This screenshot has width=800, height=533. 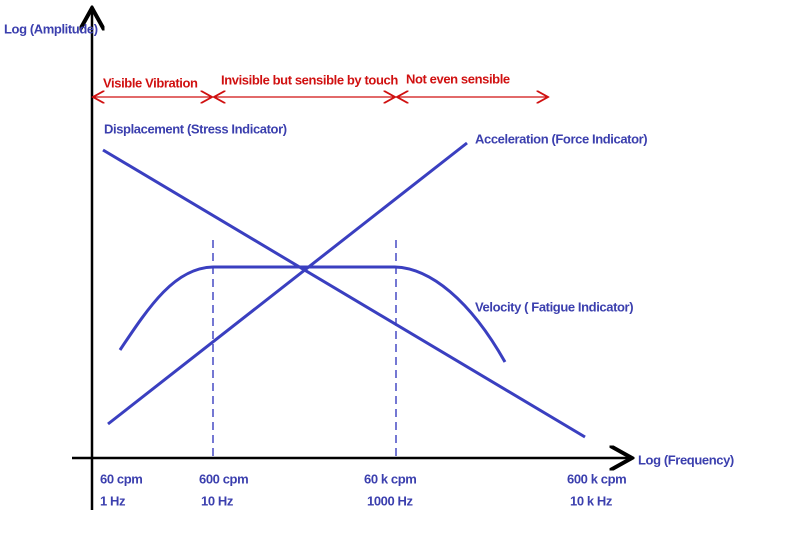 What do you see at coordinates (195, 128) in the screenshot?
I see `curve-label: Displacement (Stress Indicator)` at bounding box center [195, 128].